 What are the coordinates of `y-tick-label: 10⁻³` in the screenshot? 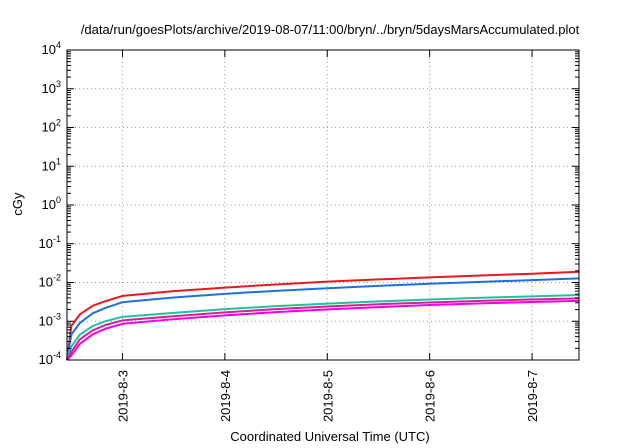 It's located at (50, 319).